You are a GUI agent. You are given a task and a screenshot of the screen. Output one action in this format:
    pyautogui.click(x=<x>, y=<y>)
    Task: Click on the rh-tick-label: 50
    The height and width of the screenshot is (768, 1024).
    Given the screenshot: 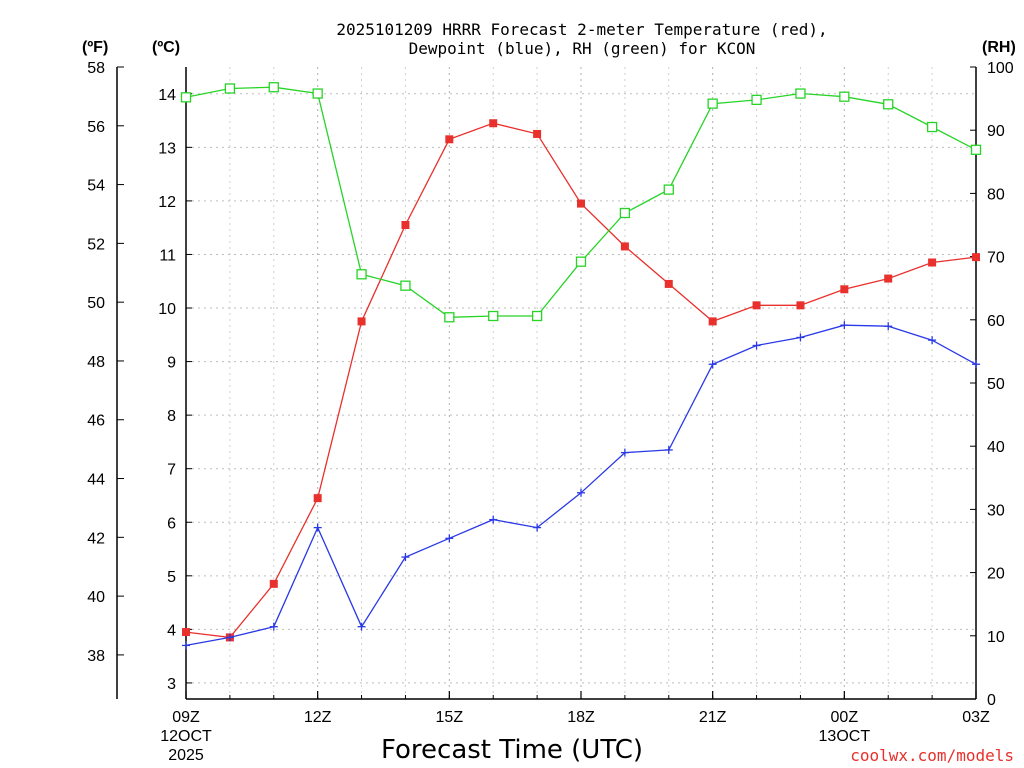 What is the action you would take?
    pyautogui.click(x=996, y=384)
    